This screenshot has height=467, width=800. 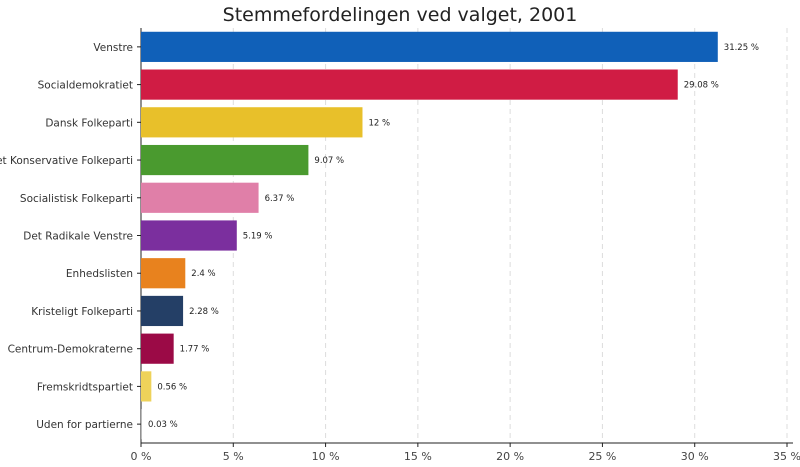 I want to click on x-tick-label: 20 %, so click(x=510, y=456).